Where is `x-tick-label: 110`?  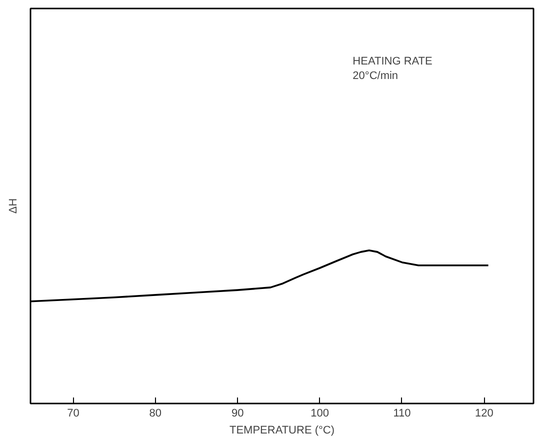 x-tick-label: 110 is located at coordinates (402, 414).